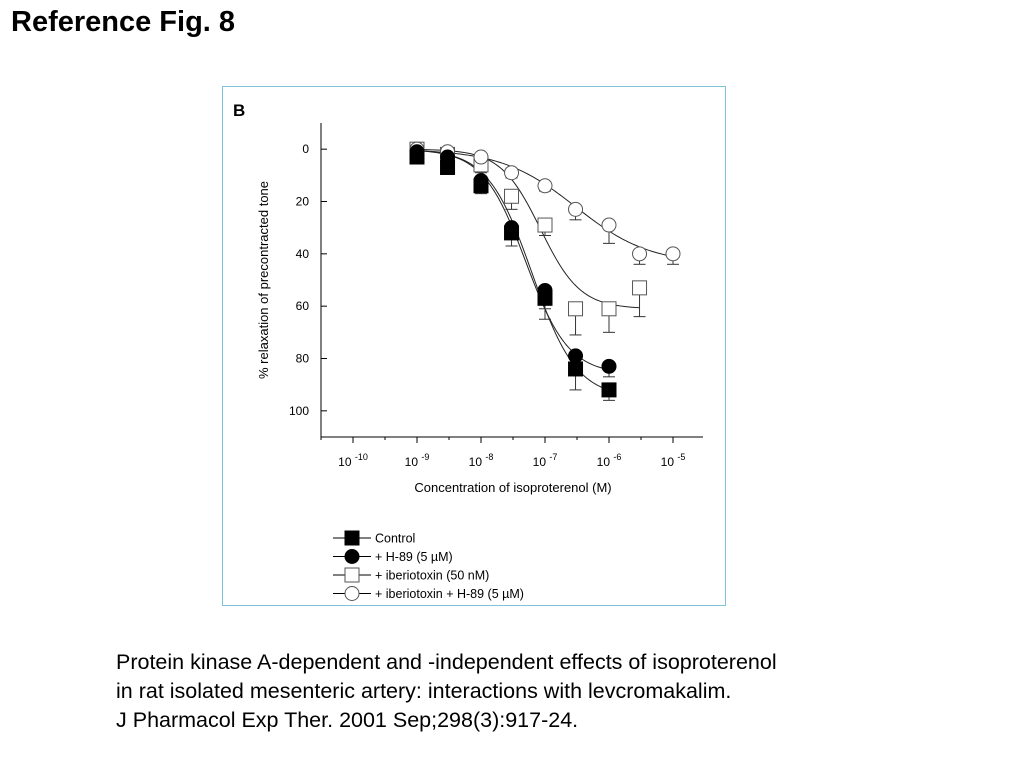 The height and width of the screenshot is (768, 1024). Describe the element at coordinates (303, 202) in the screenshot. I see `y-tick-label: 20` at that location.